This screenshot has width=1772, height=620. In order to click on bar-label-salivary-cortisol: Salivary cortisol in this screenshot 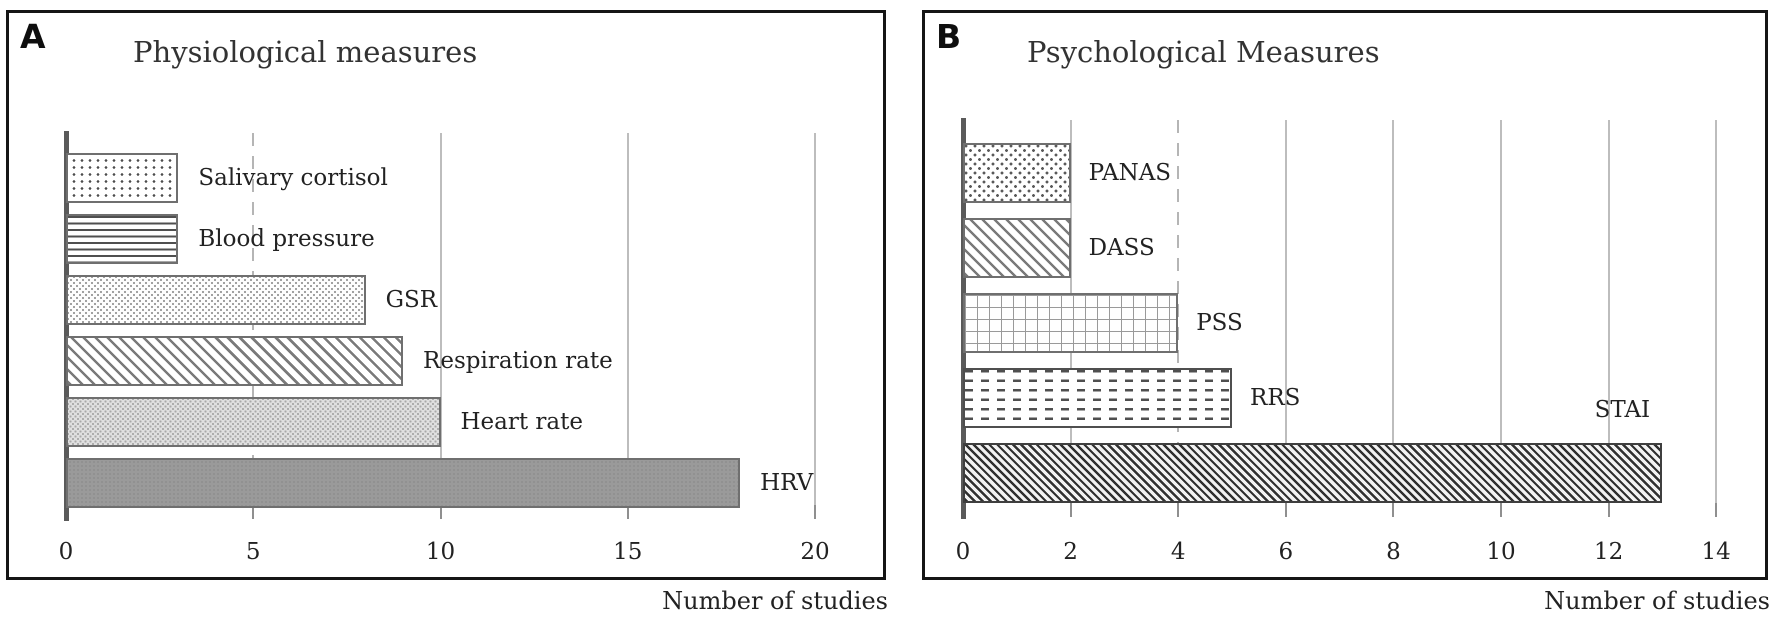, I will do `click(293, 178)`.